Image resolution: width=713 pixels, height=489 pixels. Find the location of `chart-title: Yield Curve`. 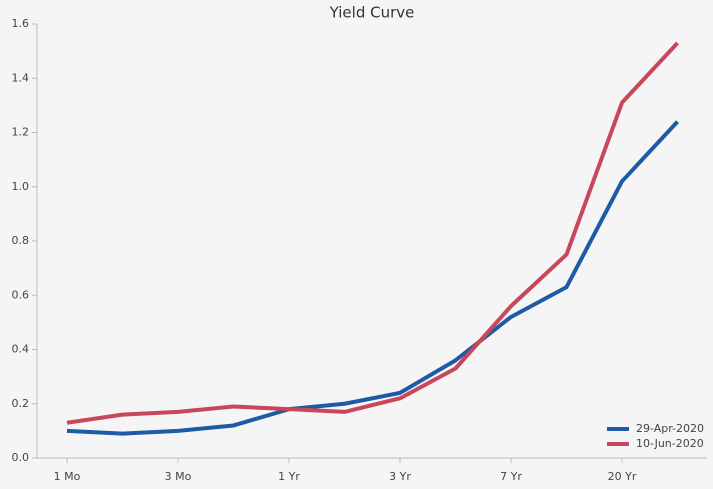

chart-title: Yield Curve is located at coordinates (372, 13).